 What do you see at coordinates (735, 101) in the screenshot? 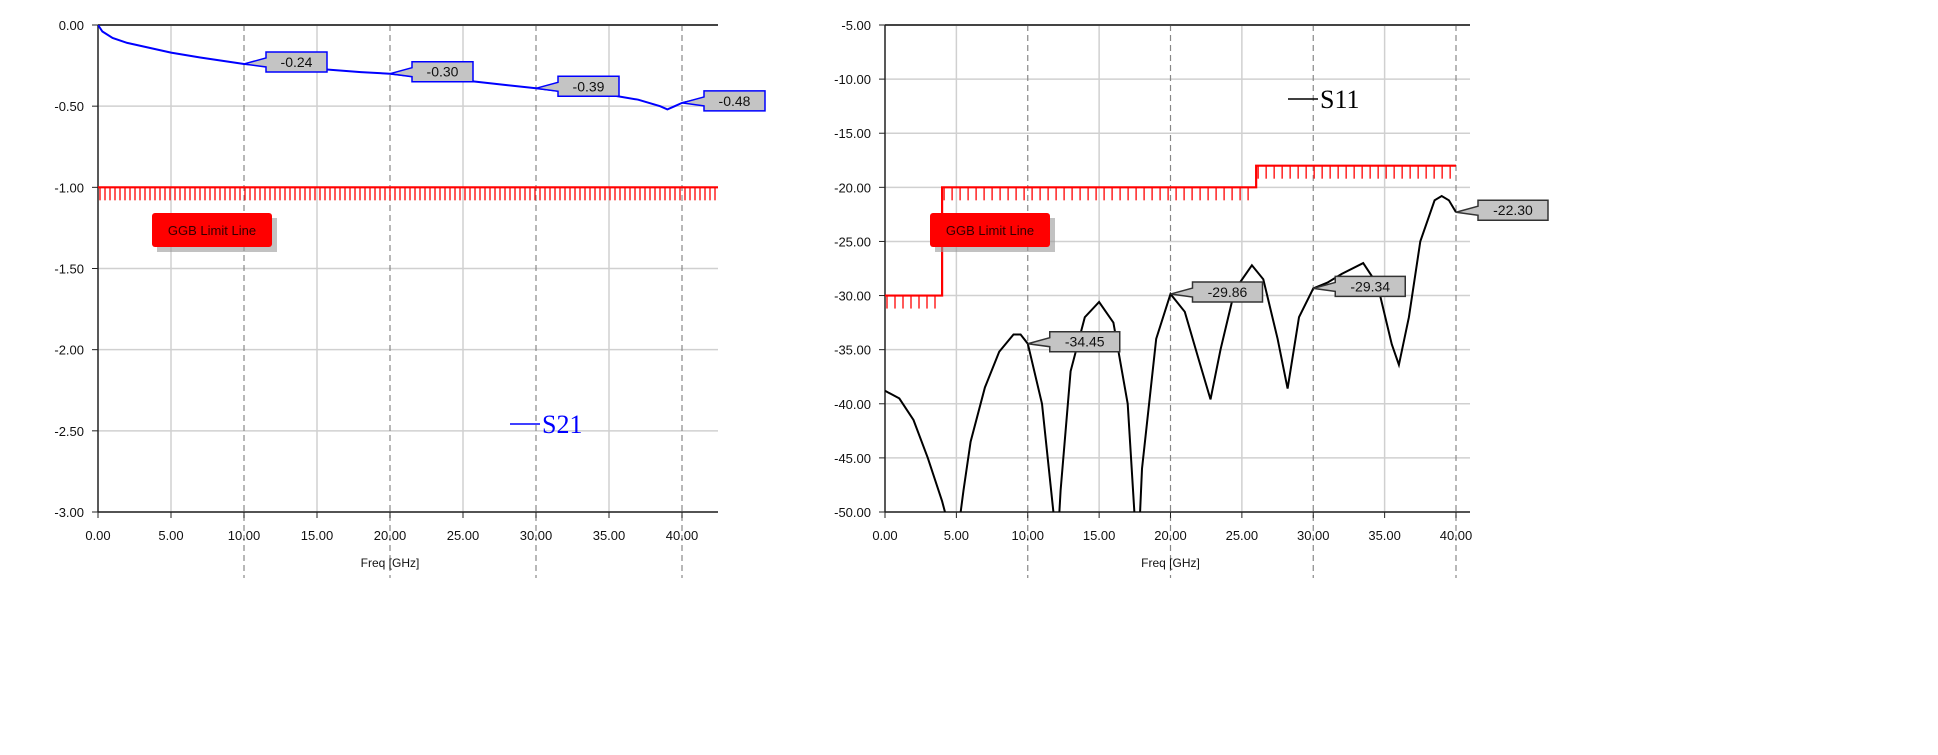
I see `marker-value: -0.48` at bounding box center [735, 101].